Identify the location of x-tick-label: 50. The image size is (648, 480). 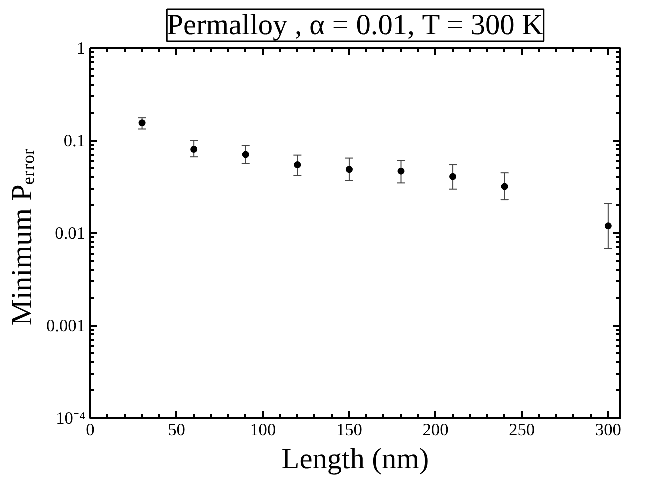
(177, 430).